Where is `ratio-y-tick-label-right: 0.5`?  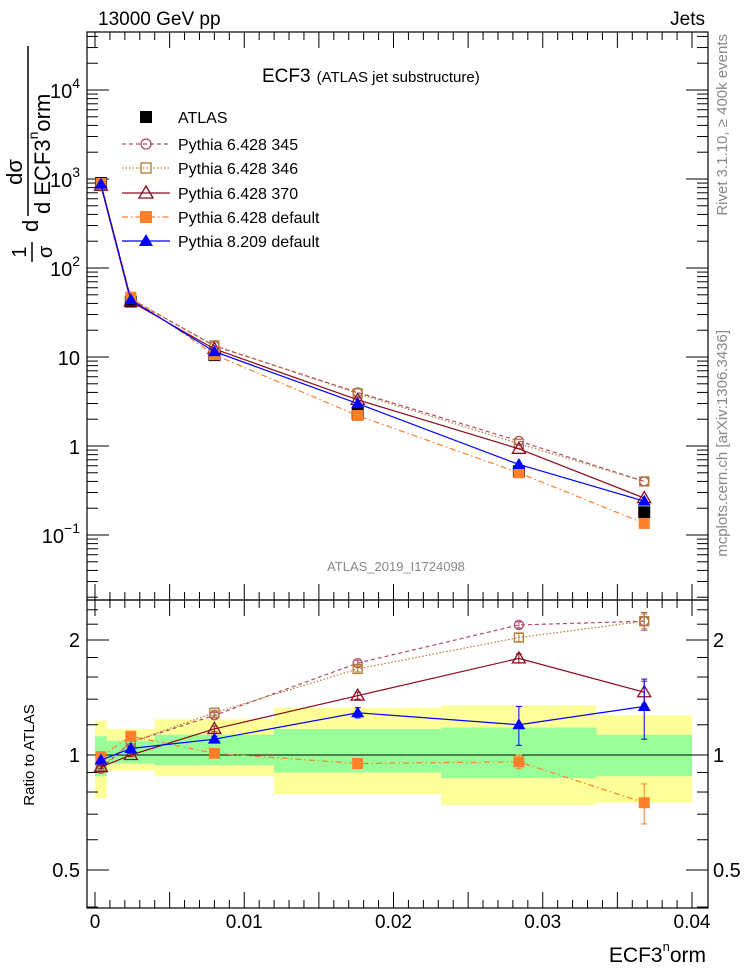
ratio-y-tick-label-right: 0.5 is located at coordinates (727, 871).